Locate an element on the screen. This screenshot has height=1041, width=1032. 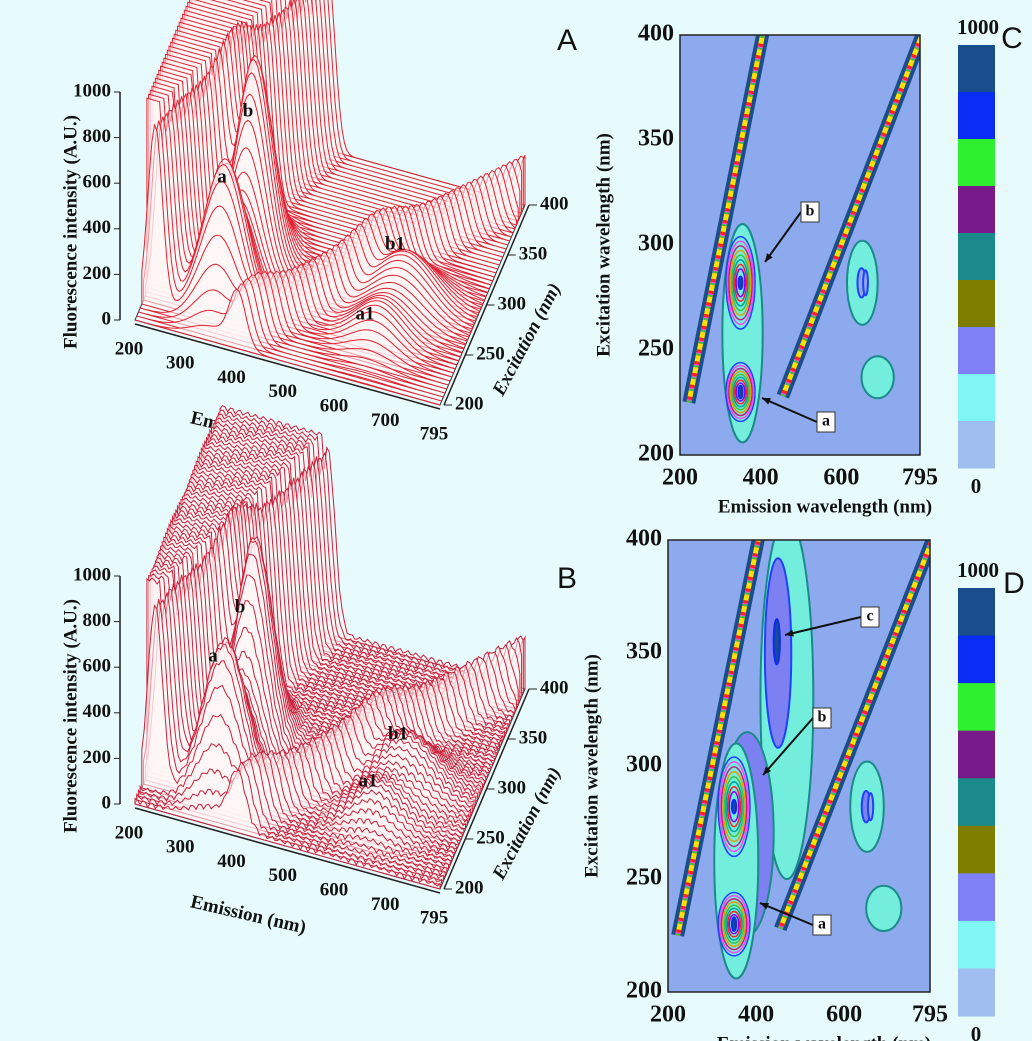
z-tick-label: 600 is located at coordinates (97, 182).